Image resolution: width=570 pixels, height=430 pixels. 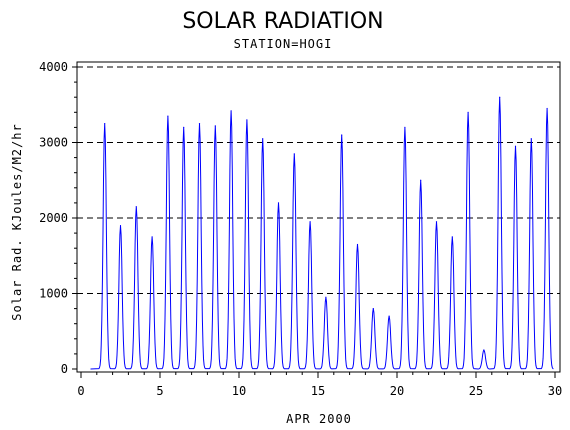 I want to click on y-tick-label: 2000, so click(x=53, y=218).